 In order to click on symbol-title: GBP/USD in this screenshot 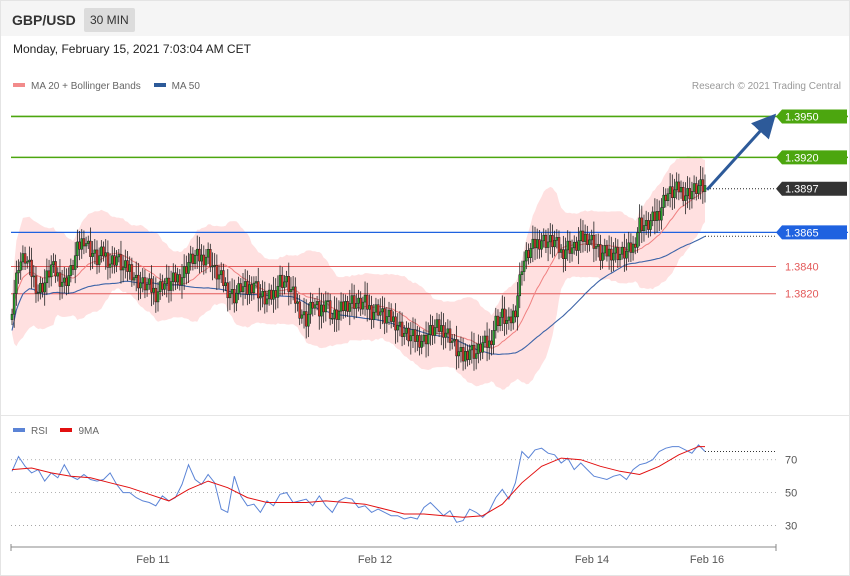, I will do `click(44, 20)`.